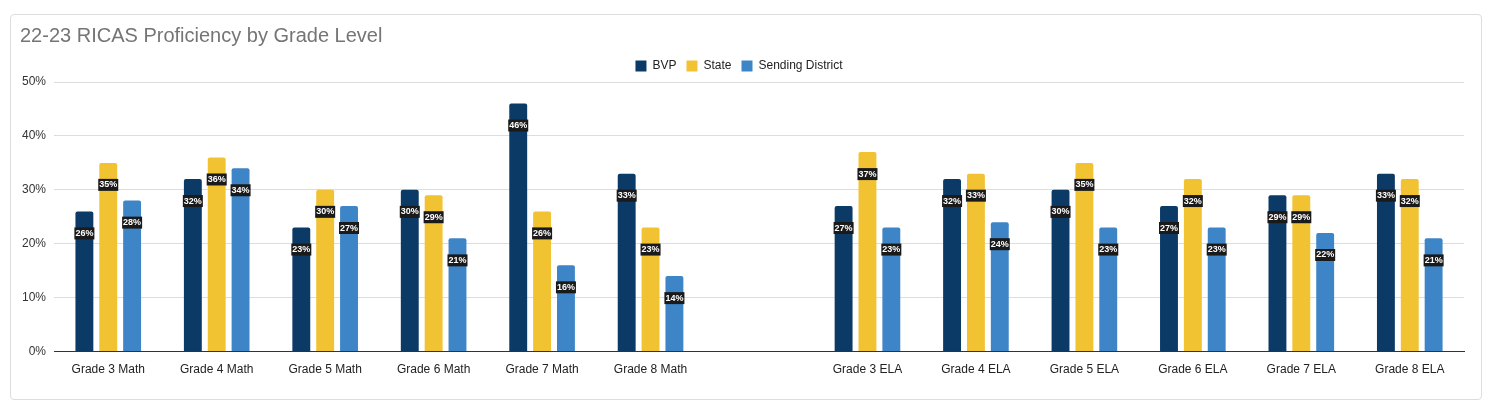 The height and width of the screenshot is (401, 1487). I want to click on legend-label: BVP, so click(664, 65).